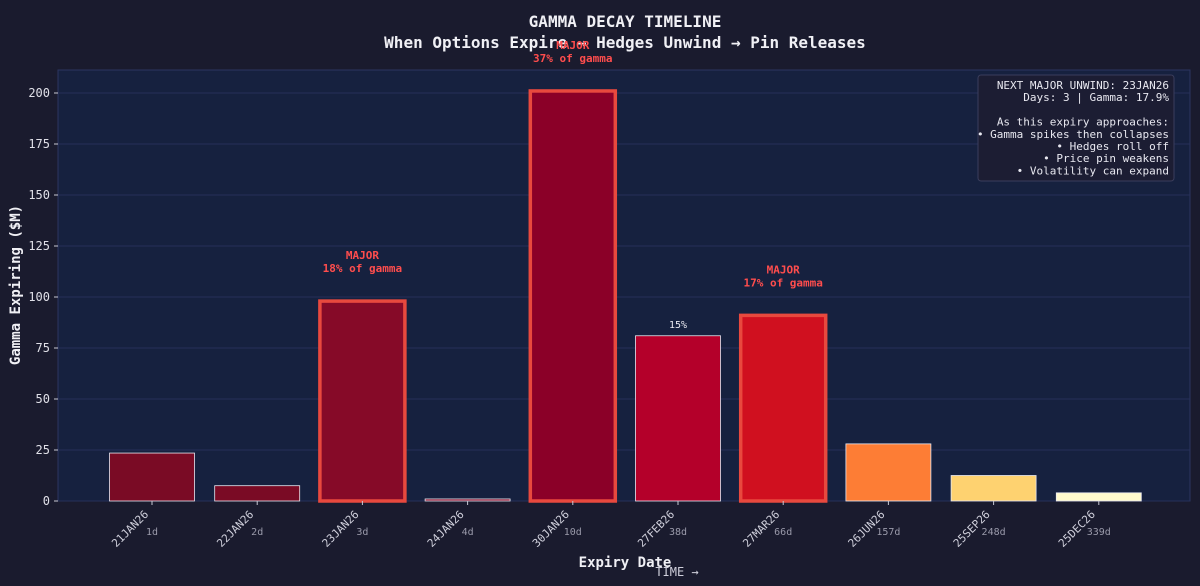 Image resolution: width=1200 pixels, height=586 pixels. Describe the element at coordinates (446, 529) in the screenshot. I see `x-tick-label: 24JAN26` at that location.